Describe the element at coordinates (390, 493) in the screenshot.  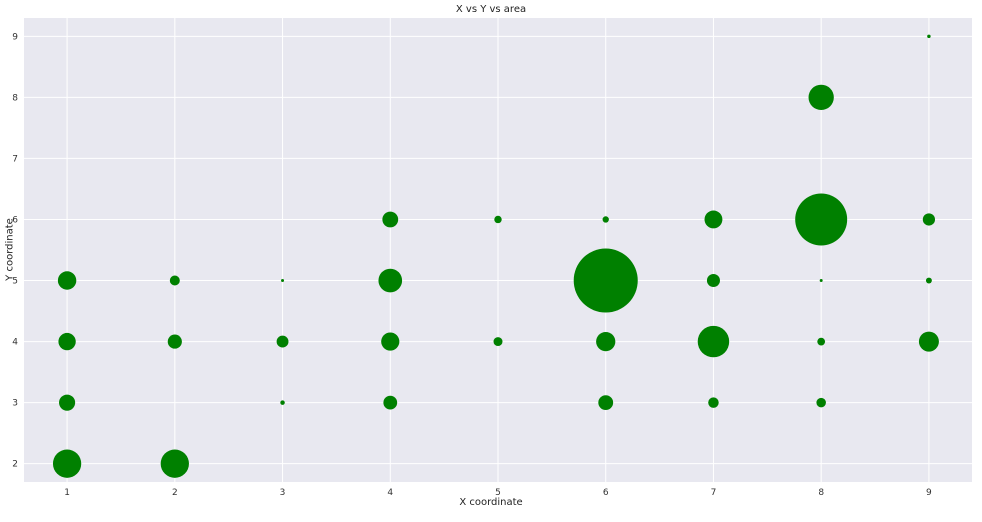
I see `x-tick-label: 4` at that location.